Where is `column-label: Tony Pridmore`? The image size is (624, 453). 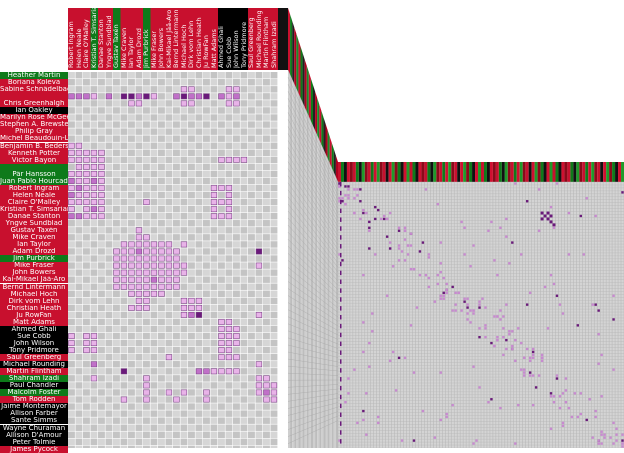 column-label: Tony Pridmore is located at coordinates (245, 38).